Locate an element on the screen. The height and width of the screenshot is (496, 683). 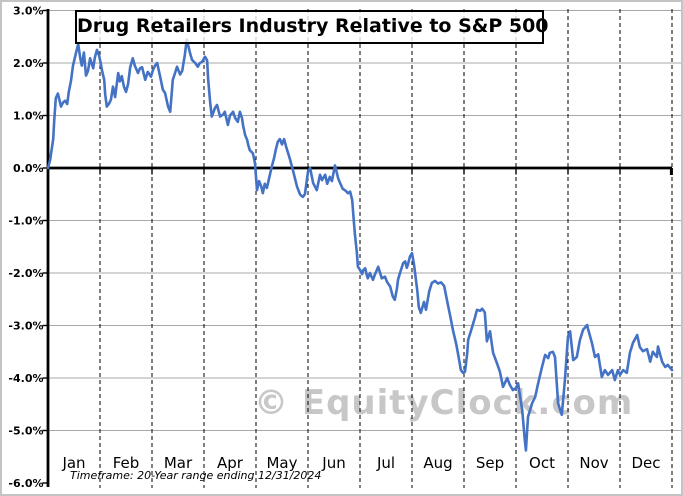
y-axis-label: 3.0% is located at coordinates (28, 11).